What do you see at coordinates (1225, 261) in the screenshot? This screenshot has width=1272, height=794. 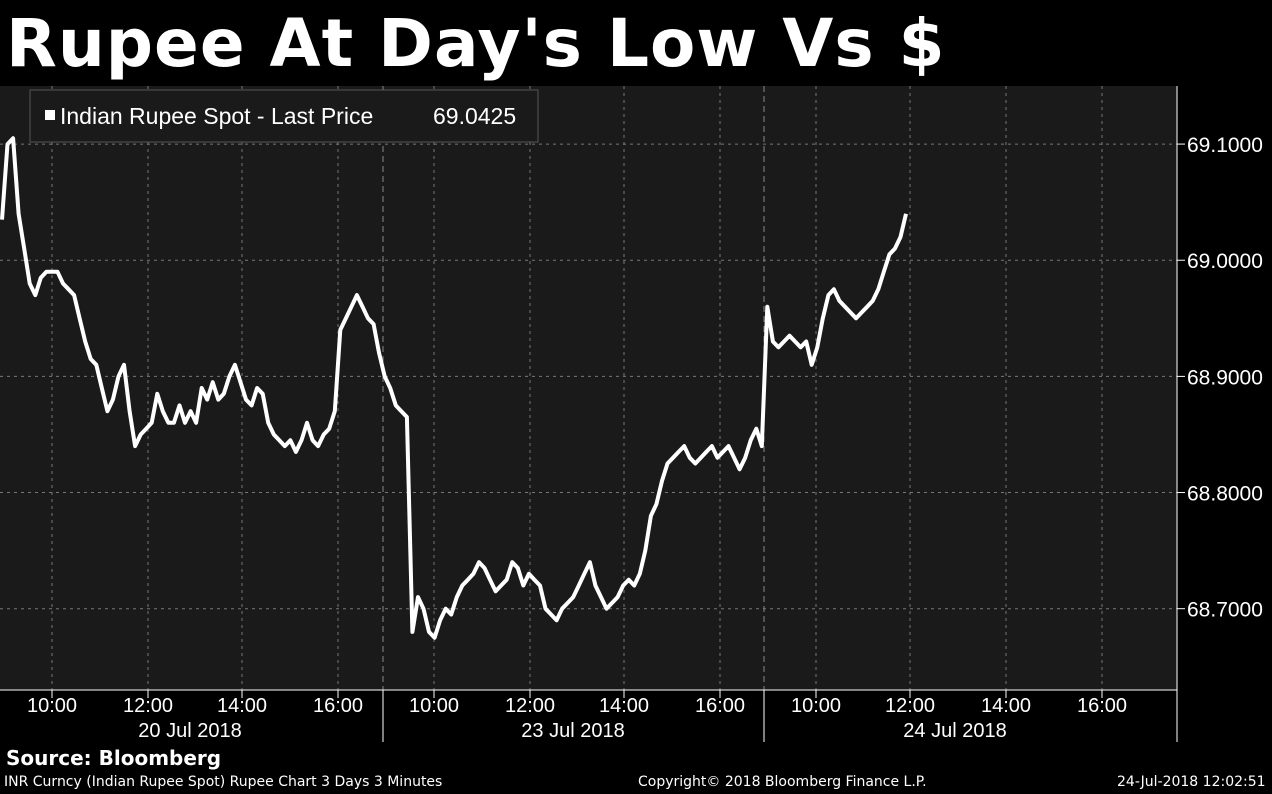 I see `y-tick-label: 69.0000` at bounding box center [1225, 261].